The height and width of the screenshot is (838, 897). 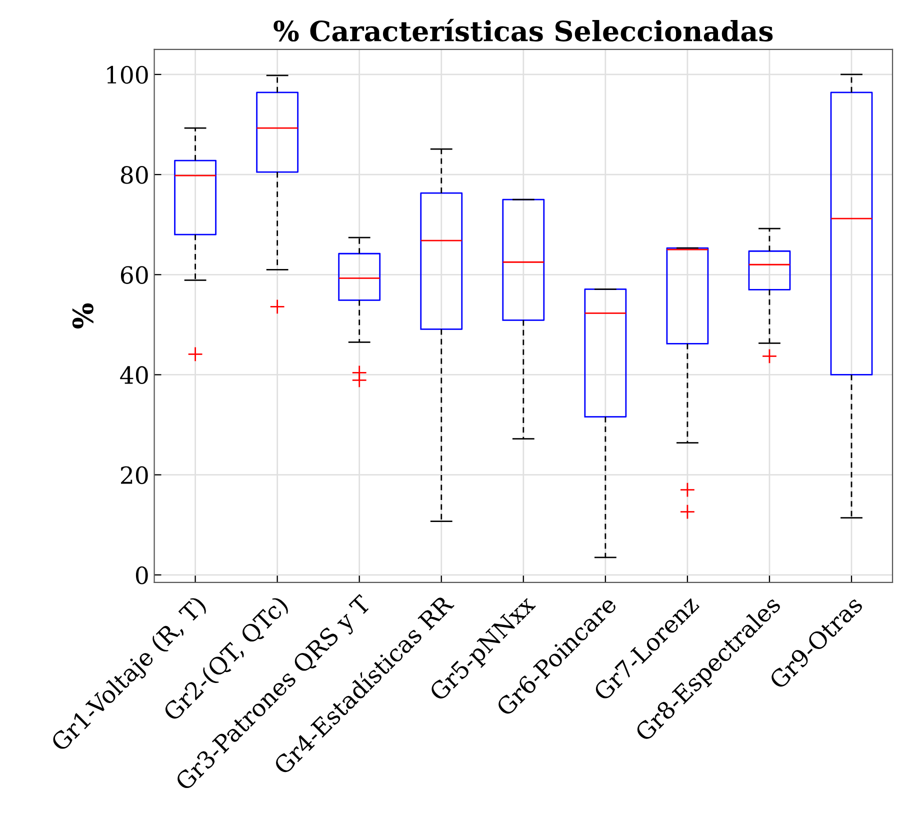 What do you see at coordinates (134, 475) in the screenshot?
I see `y-tick-label: 20` at bounding box center [134, 475].